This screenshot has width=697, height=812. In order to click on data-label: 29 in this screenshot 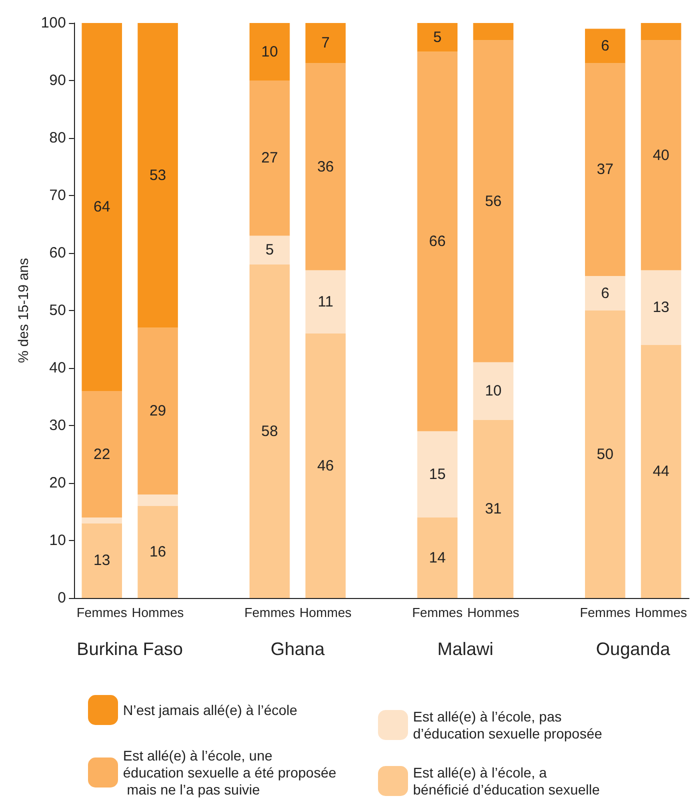, I will do `click(157, 411)`.